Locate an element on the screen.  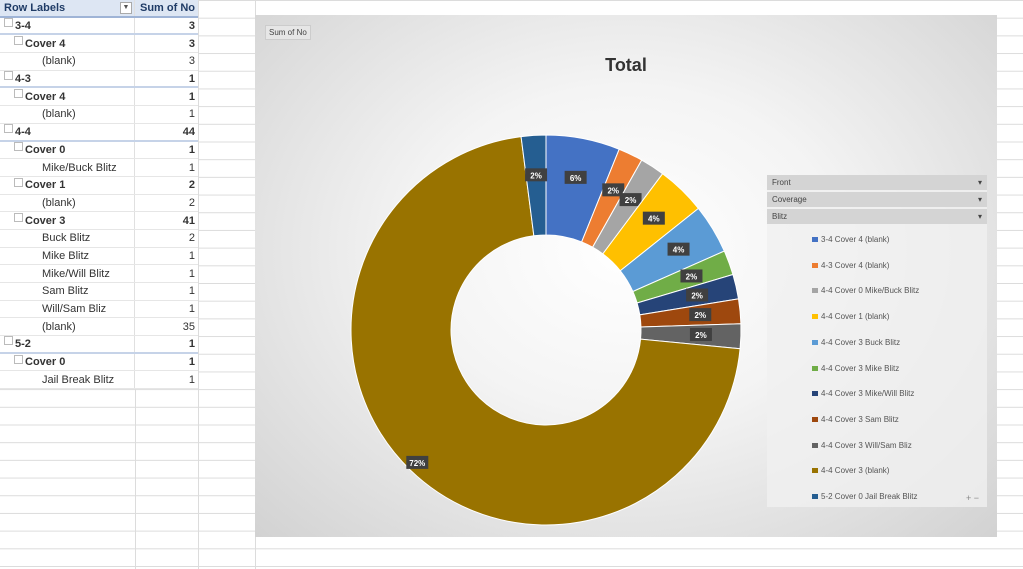
svg-text: 4% is located at coordinates (654, 219).